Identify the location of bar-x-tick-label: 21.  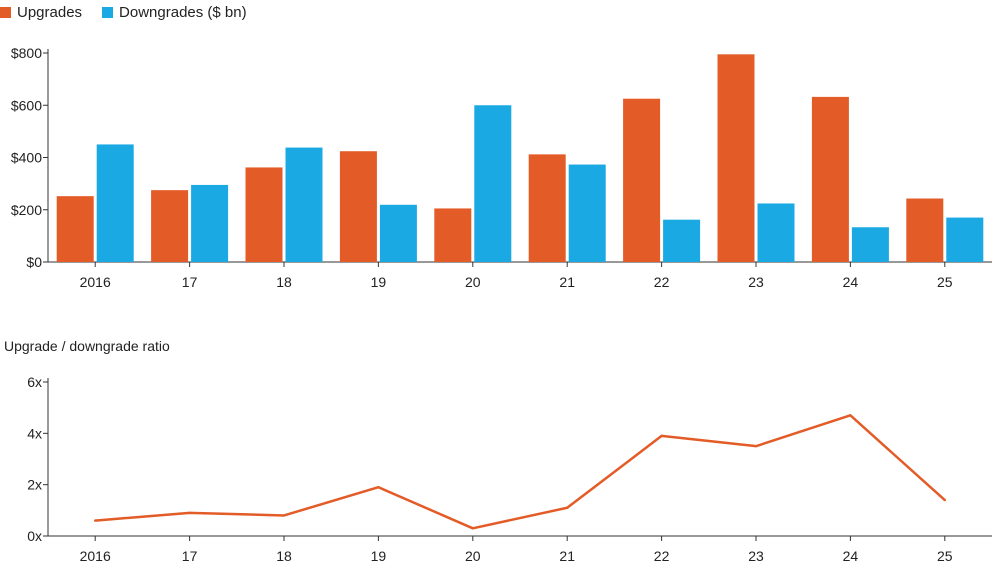
(567, 282).